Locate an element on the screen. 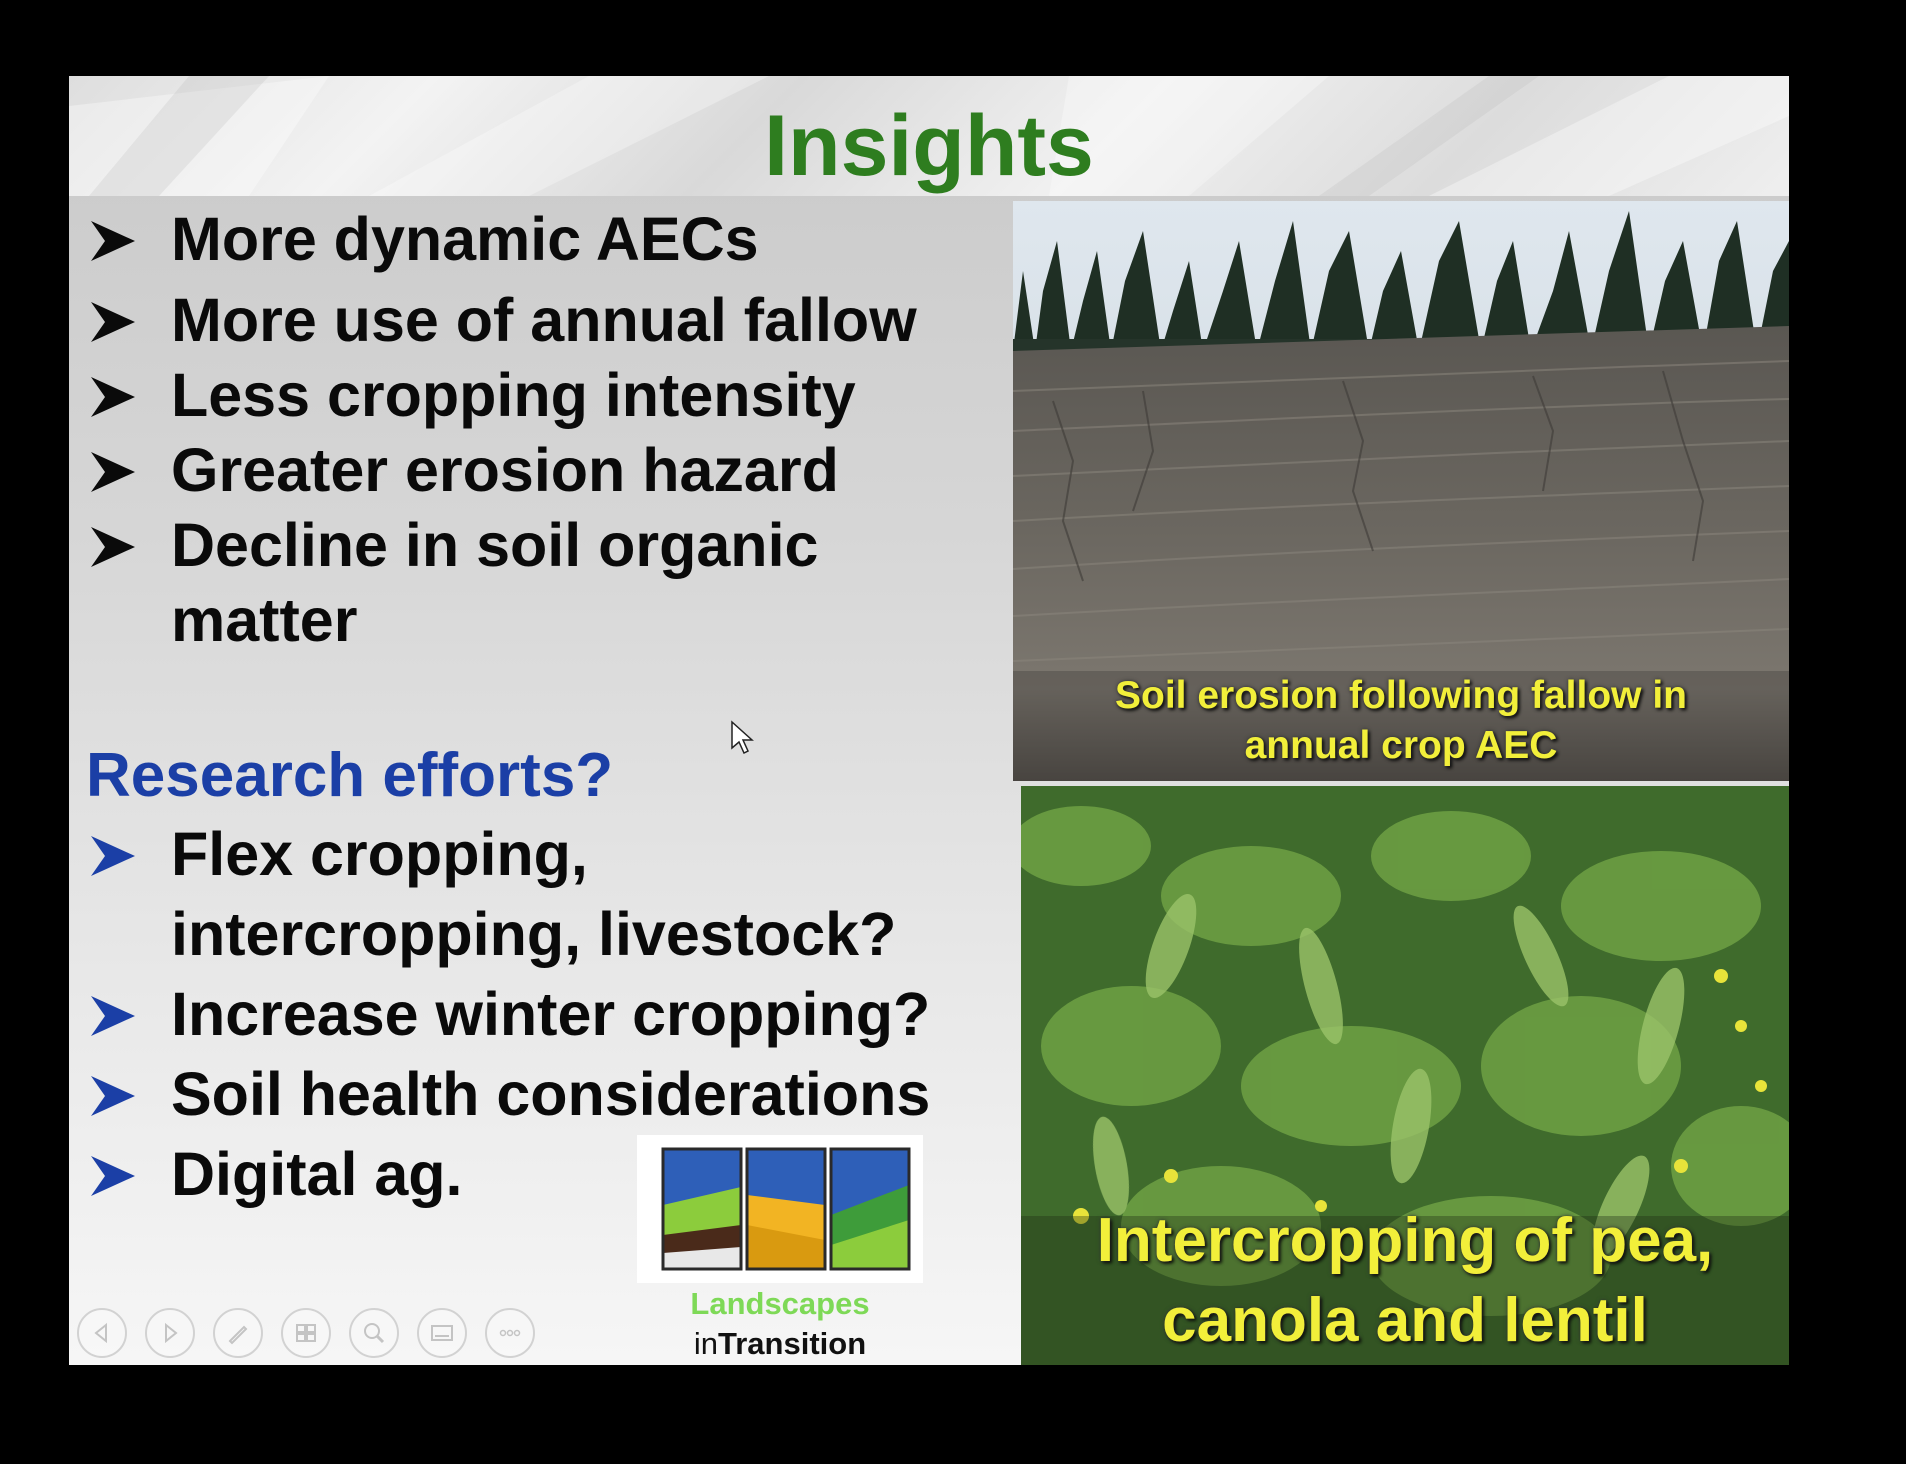 The width and height of the screenshot is (1906, 1464). header-band is located at coordinates (929, 136).